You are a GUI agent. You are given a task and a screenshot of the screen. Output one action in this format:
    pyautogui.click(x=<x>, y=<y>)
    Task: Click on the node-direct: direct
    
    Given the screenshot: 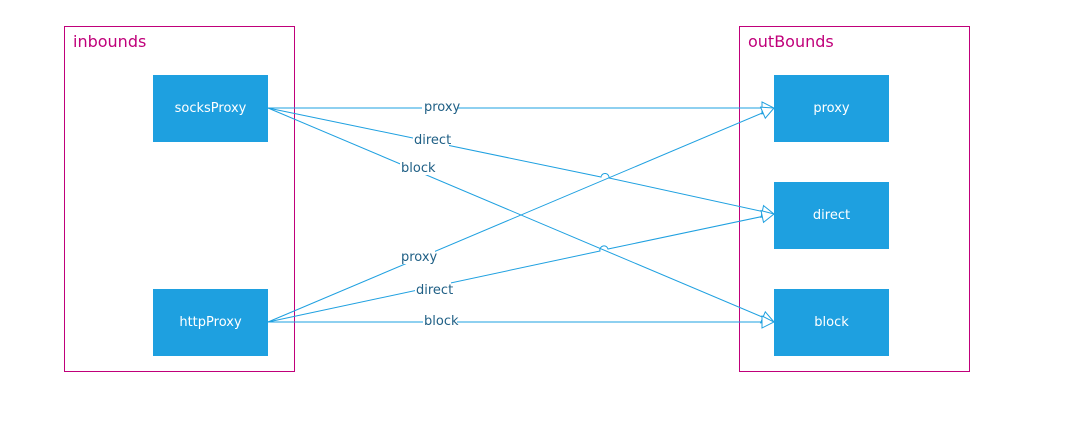 What is the action you would take?
    pyautogui.click(x=831, y=215)
    